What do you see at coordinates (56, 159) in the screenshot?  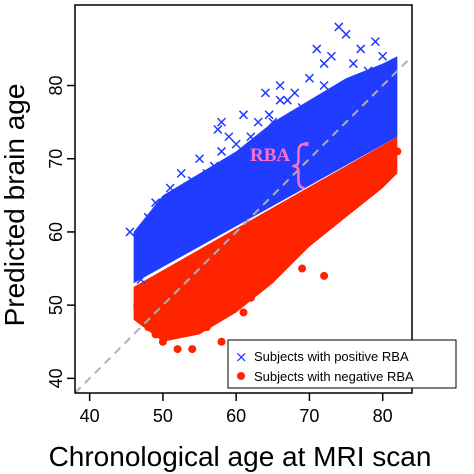 I see `y-tick-label: 70` at bounding box center [56, 159].